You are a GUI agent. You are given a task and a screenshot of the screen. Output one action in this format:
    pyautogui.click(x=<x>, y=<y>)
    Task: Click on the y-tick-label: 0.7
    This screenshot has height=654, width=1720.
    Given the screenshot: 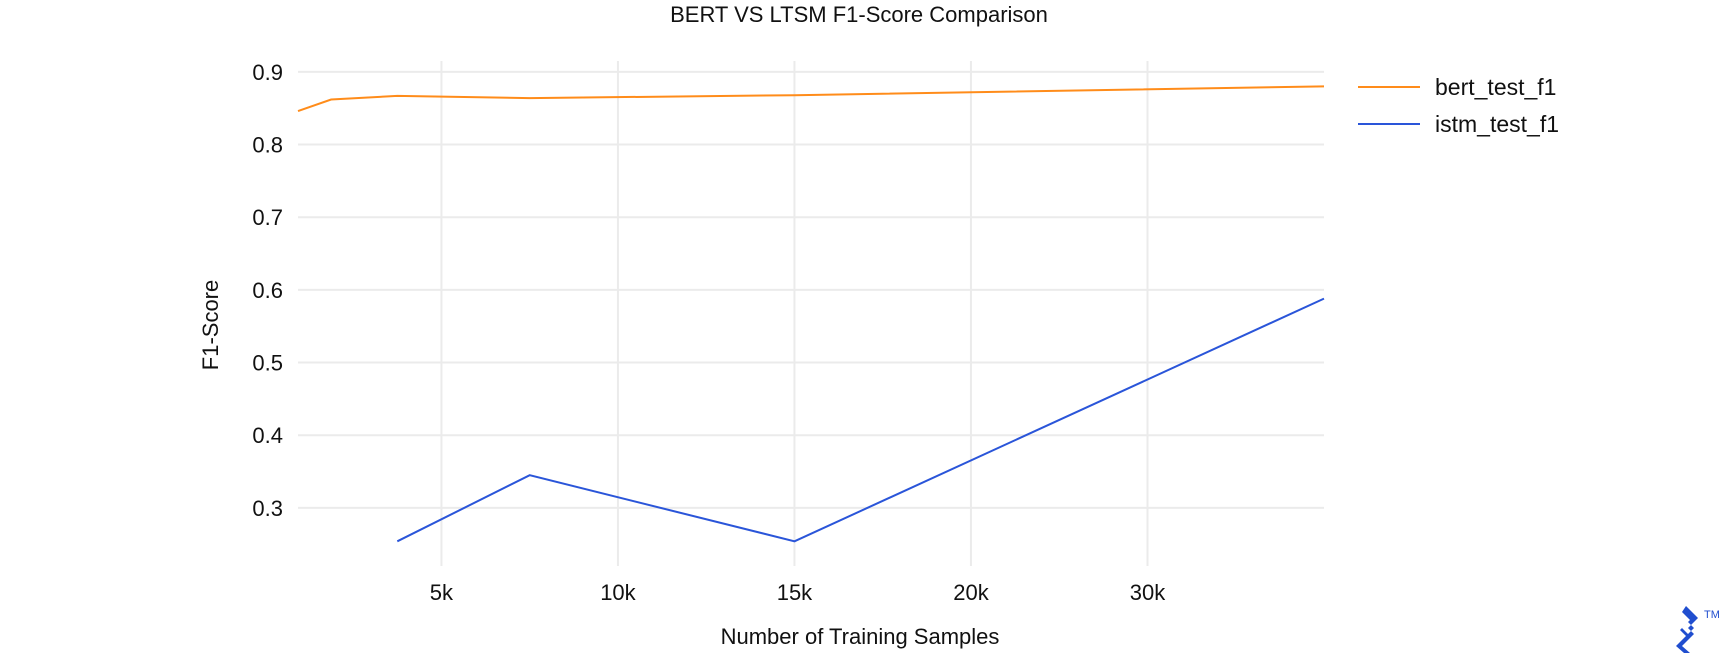 What is the action you would take?
    pyautogui.click(x=267, y=217)
    